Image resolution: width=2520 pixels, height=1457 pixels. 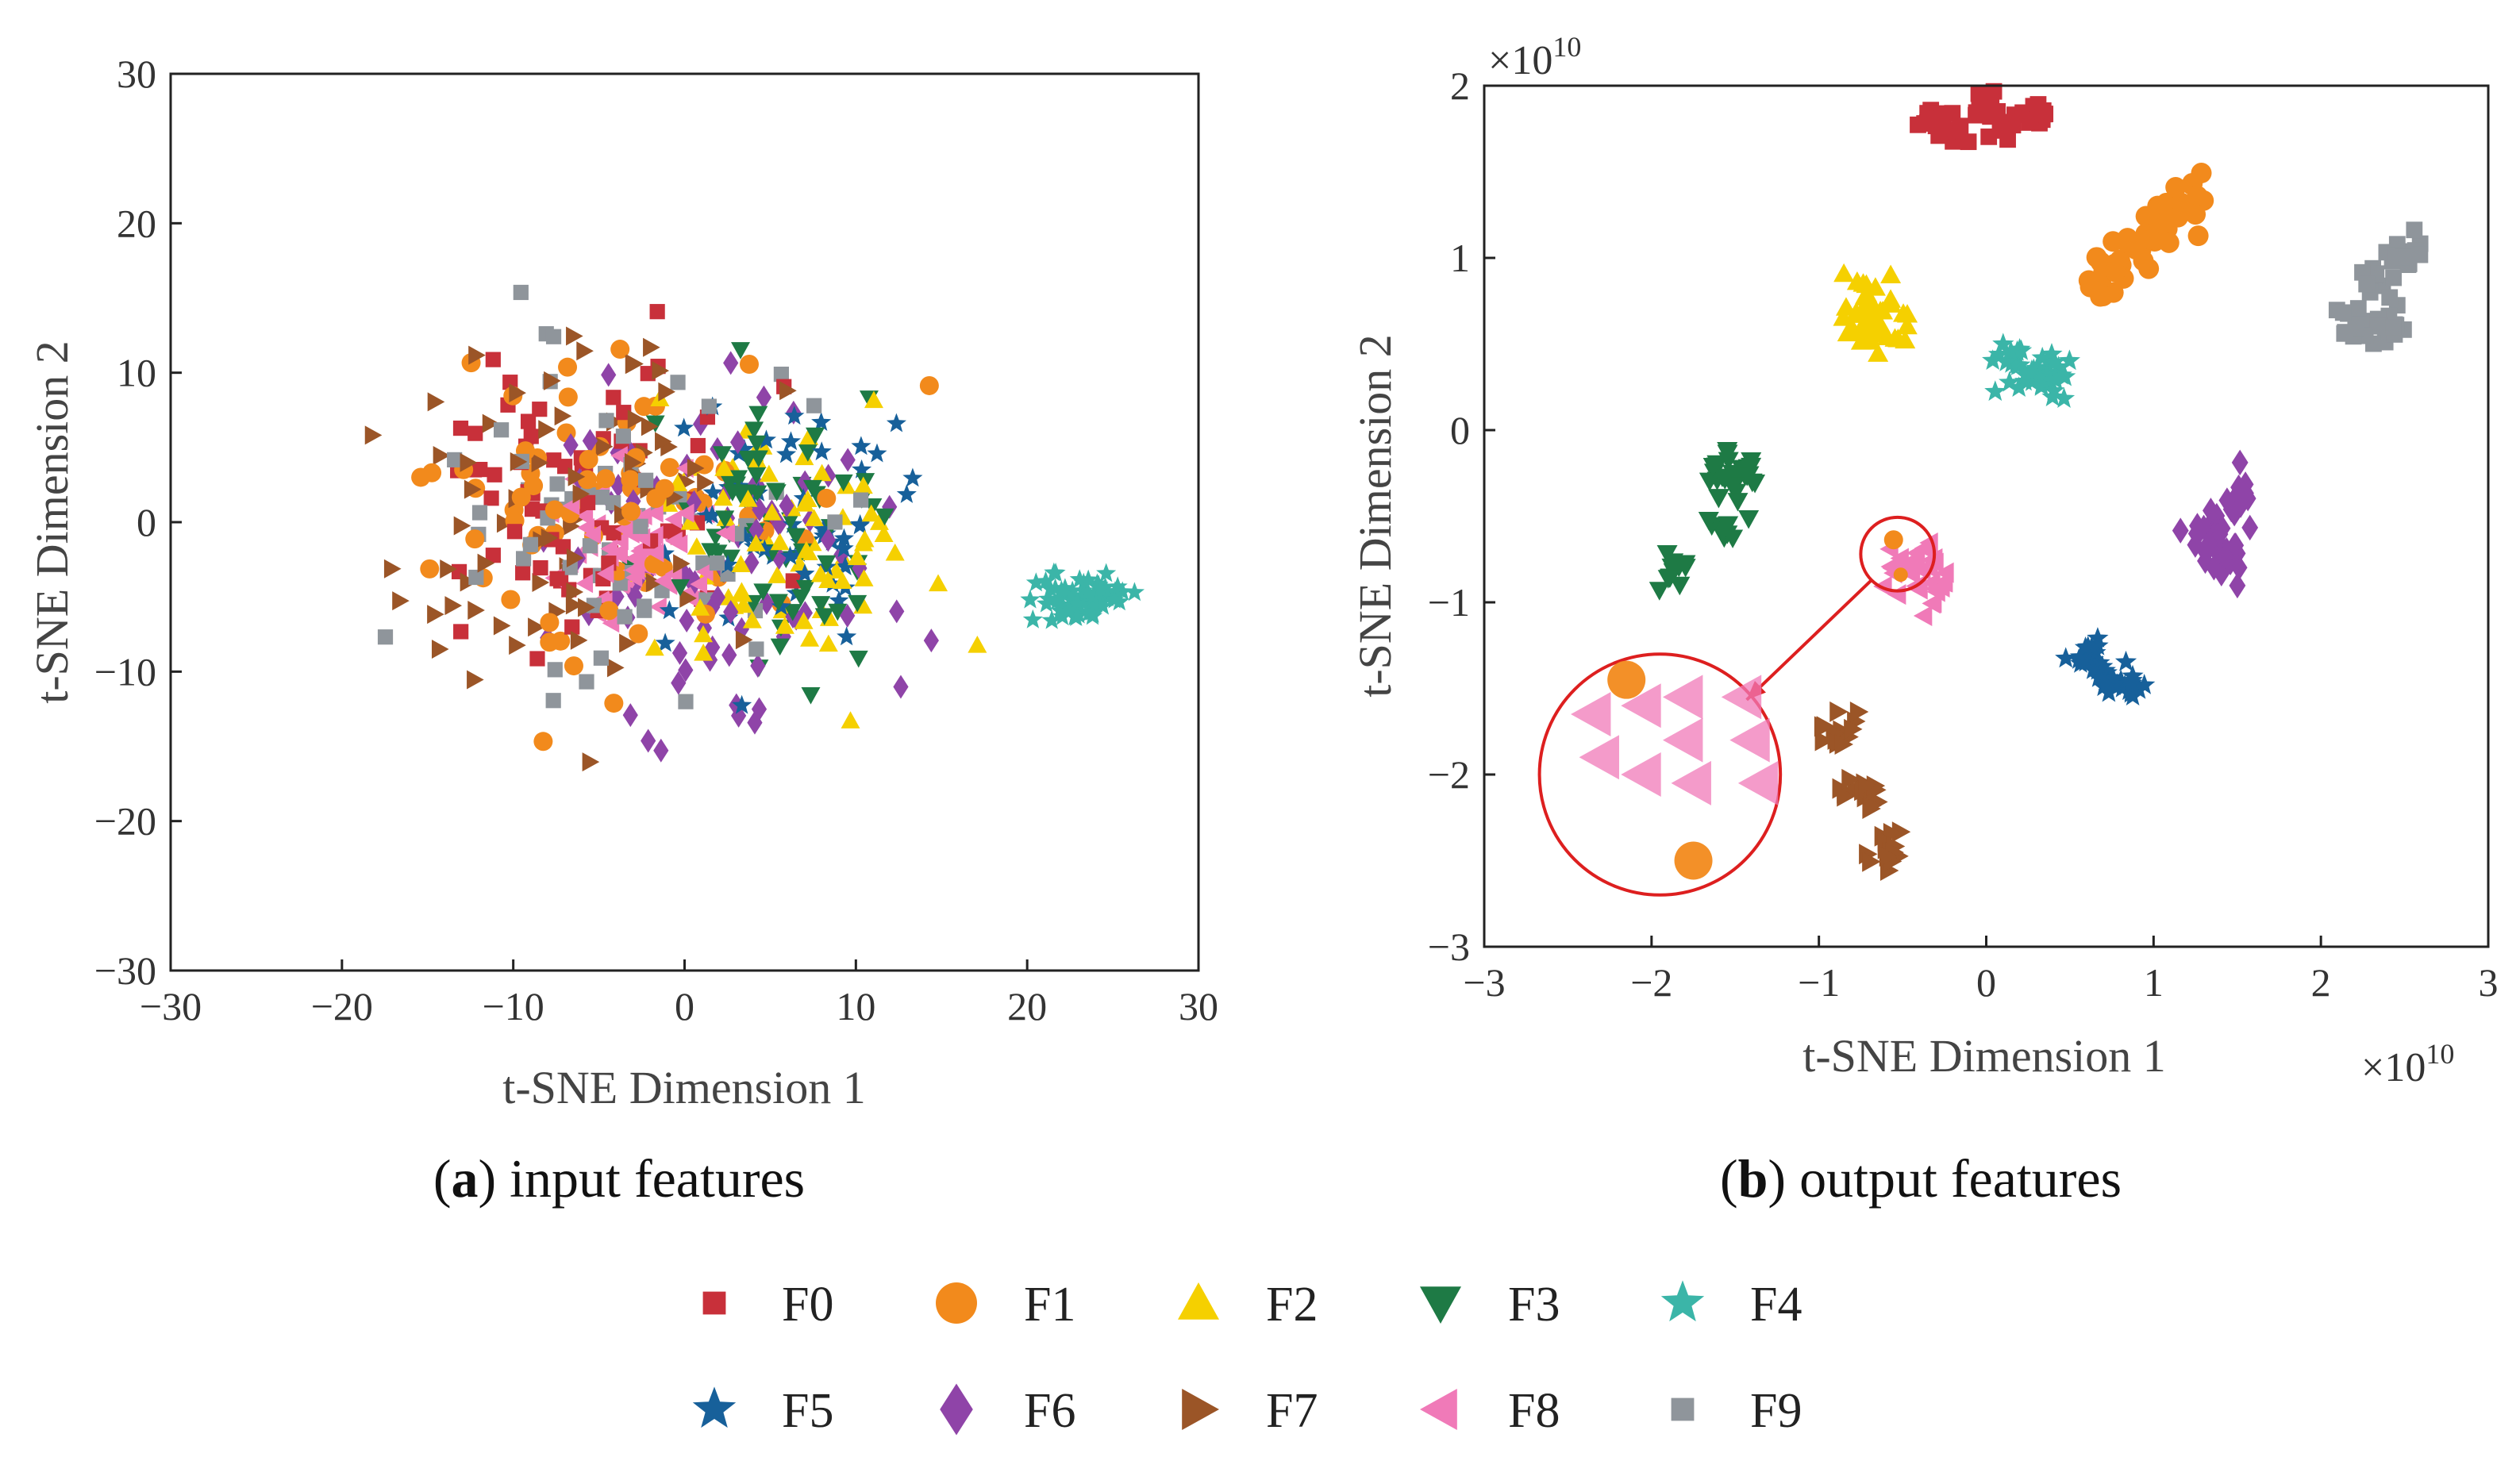 What do you see at coordinates (513, 1006) in the screenshot?
I see `panel-a-x-tick-label: −10` at bounding box center [513, 1006].